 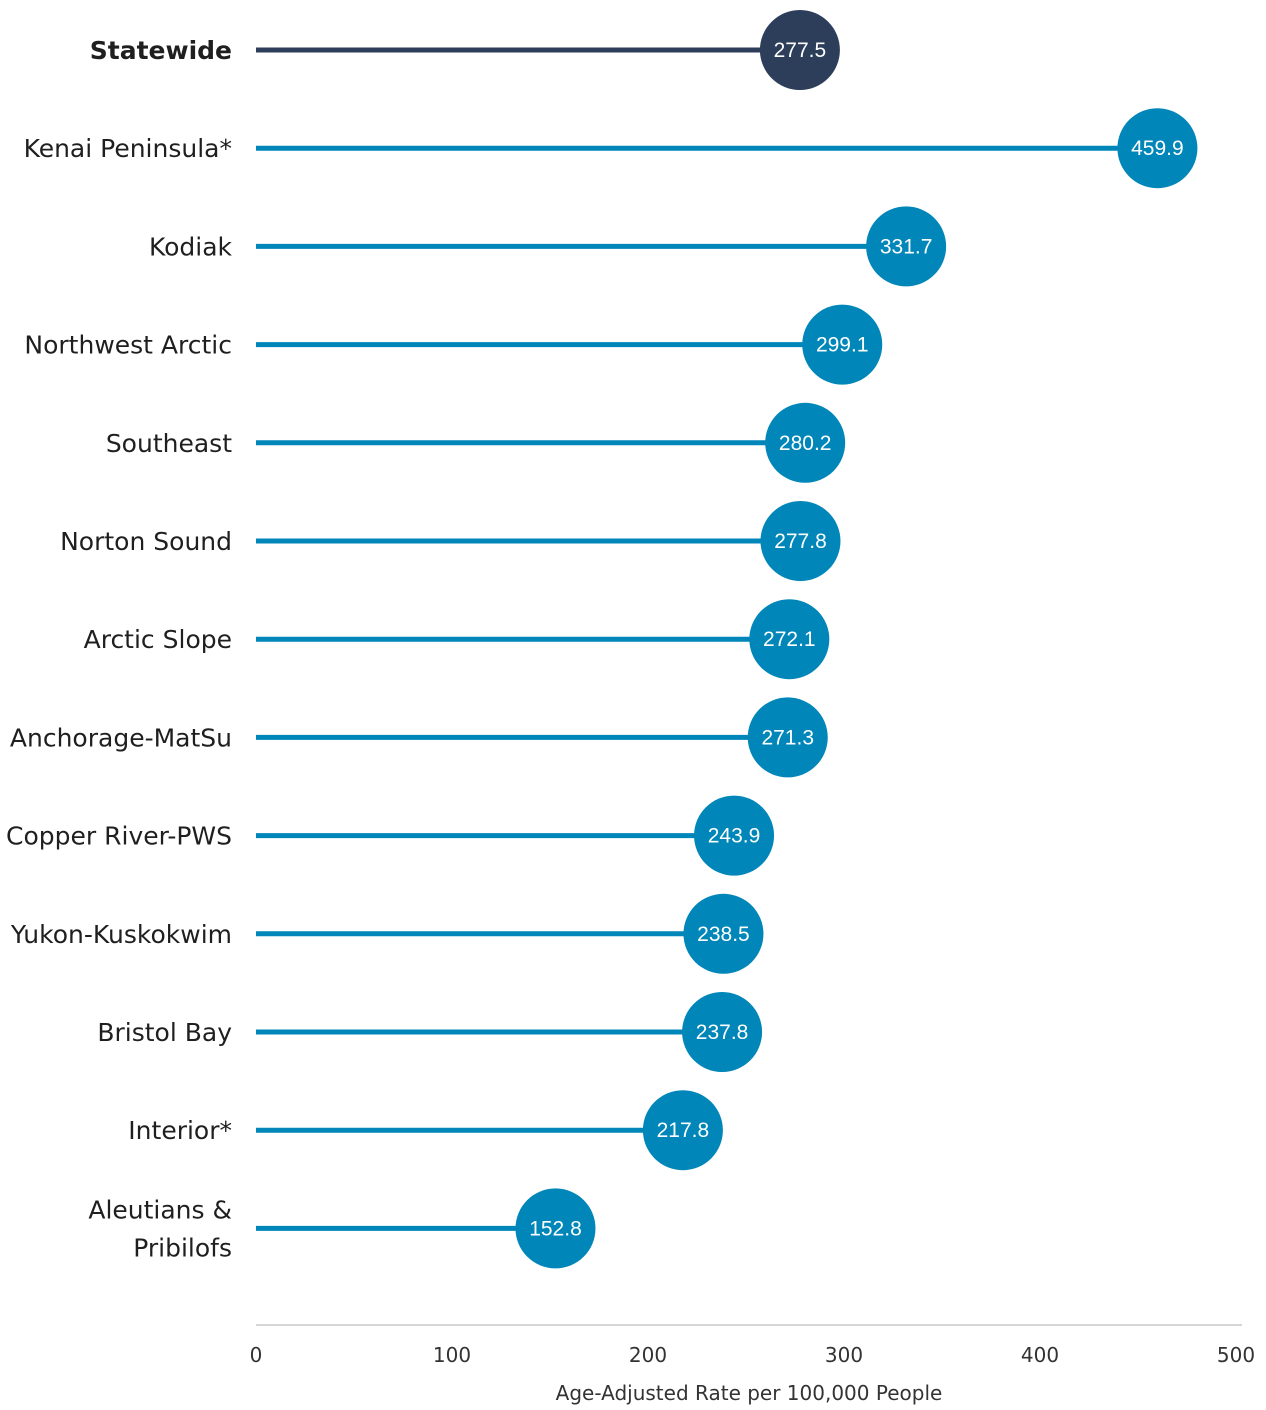 What do you see at coordinates (128, 148) in the screenshot?
I see `category-label-kenai-peninsula: Kenai Peninsula*` at bounding box center [128, 148].